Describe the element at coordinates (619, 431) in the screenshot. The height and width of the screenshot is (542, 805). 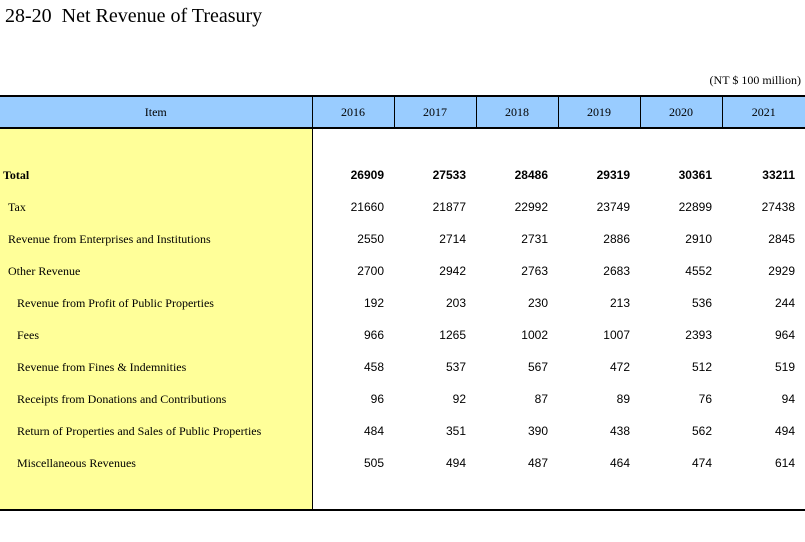
I see `value-cell: 438` at that location.